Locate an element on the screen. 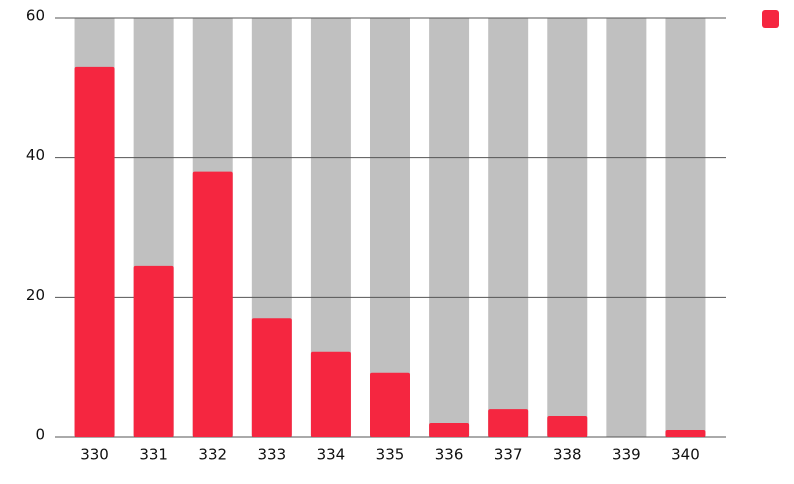 Image resolution: width=794 pixels, height=484 pixels. y-tick-label: 60 is located at coordinates (35, 16).